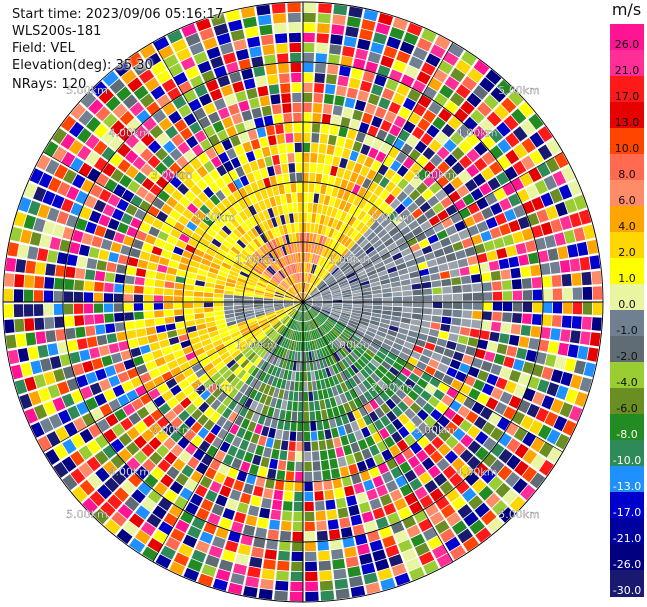 This screenshot has height=607, width=647. I want to click on range-ring-label: 2.00km, so click(214, 387).